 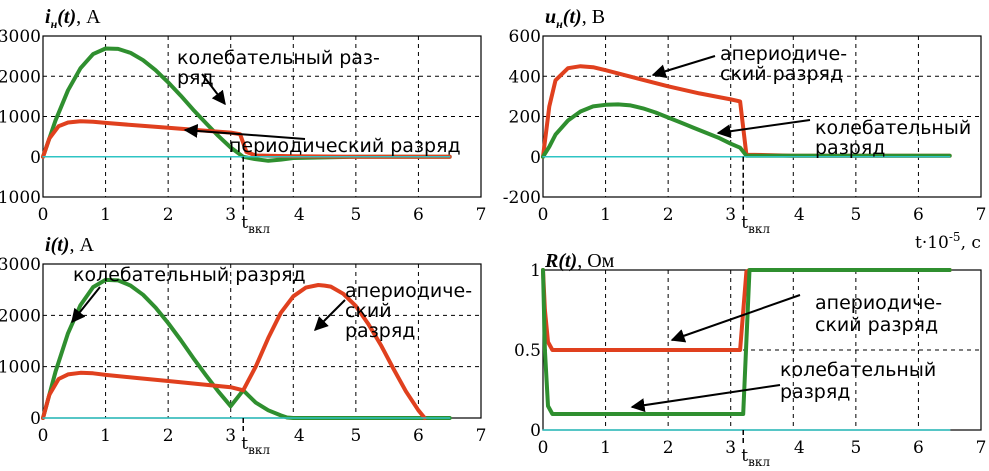 What do you see at coordinates (69, 245) in the screenshot?
I see `chart-title: i(t), А` at bounding box center [69, 245].